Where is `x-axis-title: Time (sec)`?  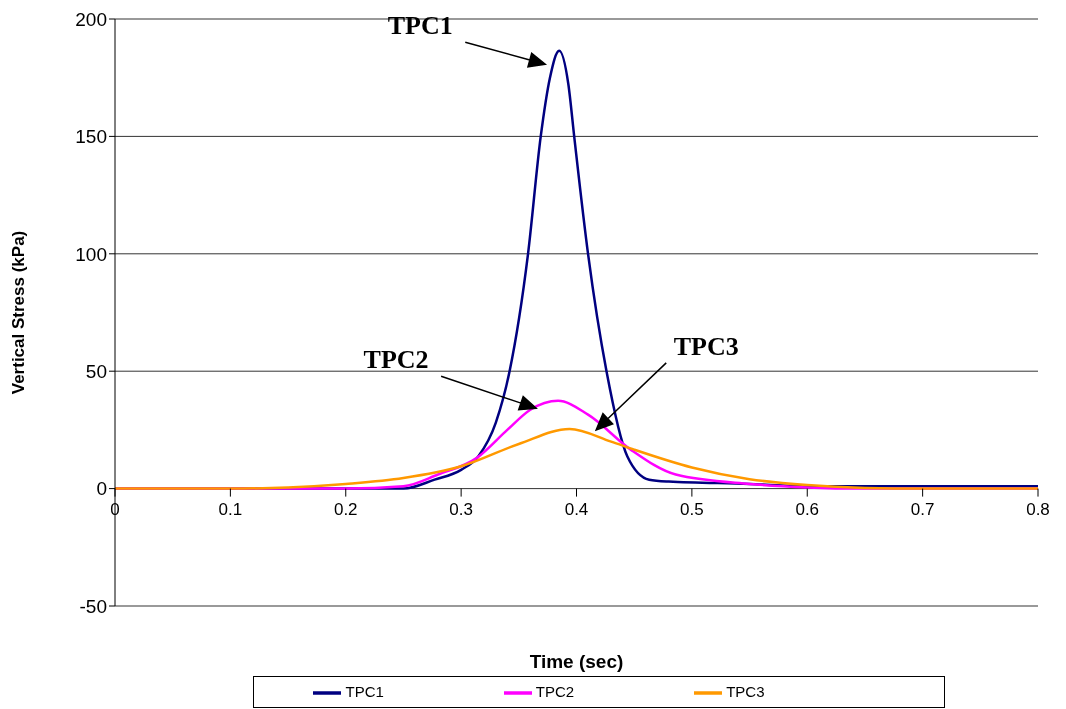 x-axis-title: Time (sec) is located at coordinates (576, 661).